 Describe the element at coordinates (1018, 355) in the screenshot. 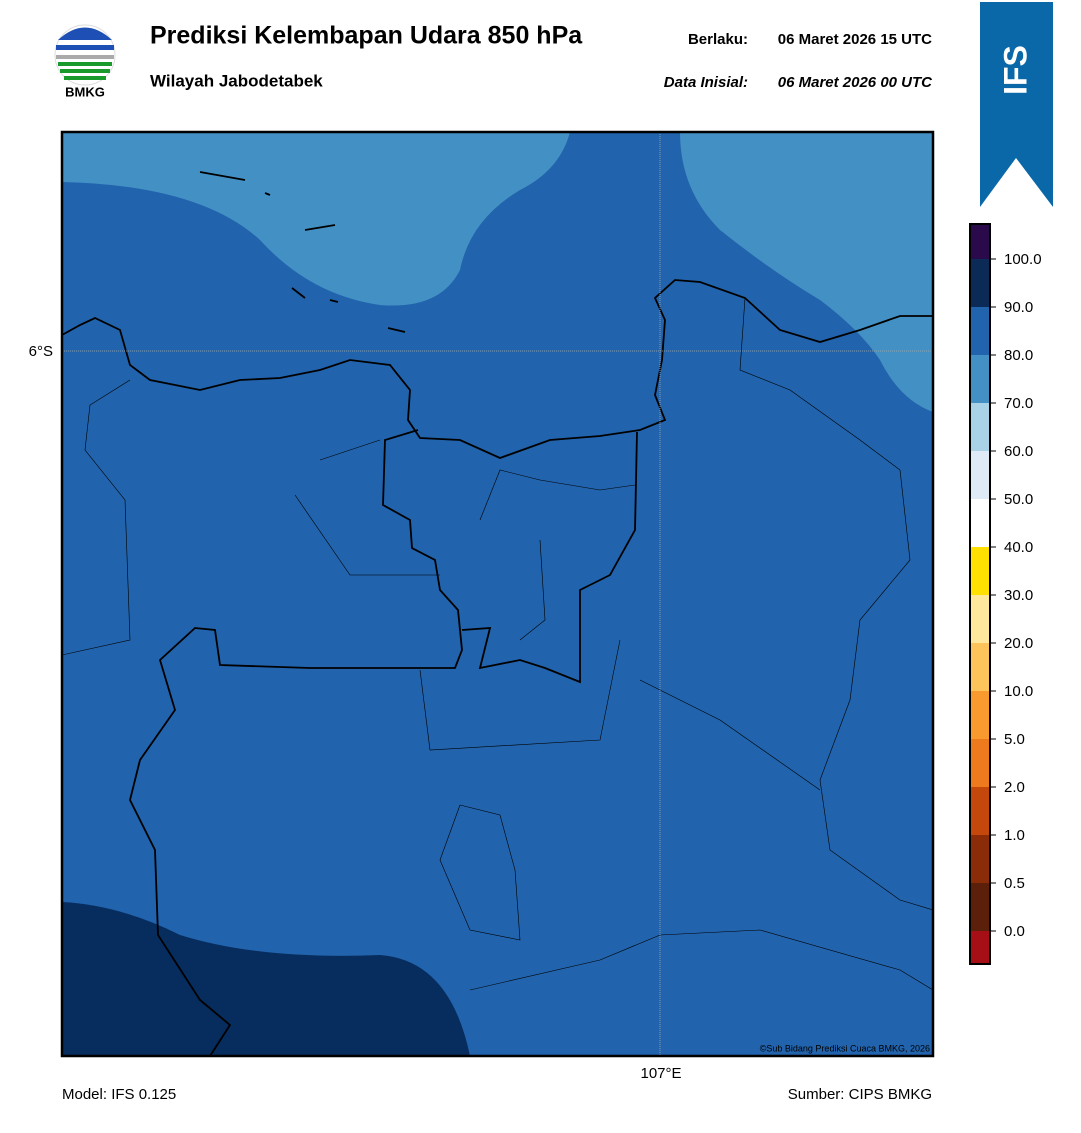

I see `colorbar-label: 80.0` at that location.